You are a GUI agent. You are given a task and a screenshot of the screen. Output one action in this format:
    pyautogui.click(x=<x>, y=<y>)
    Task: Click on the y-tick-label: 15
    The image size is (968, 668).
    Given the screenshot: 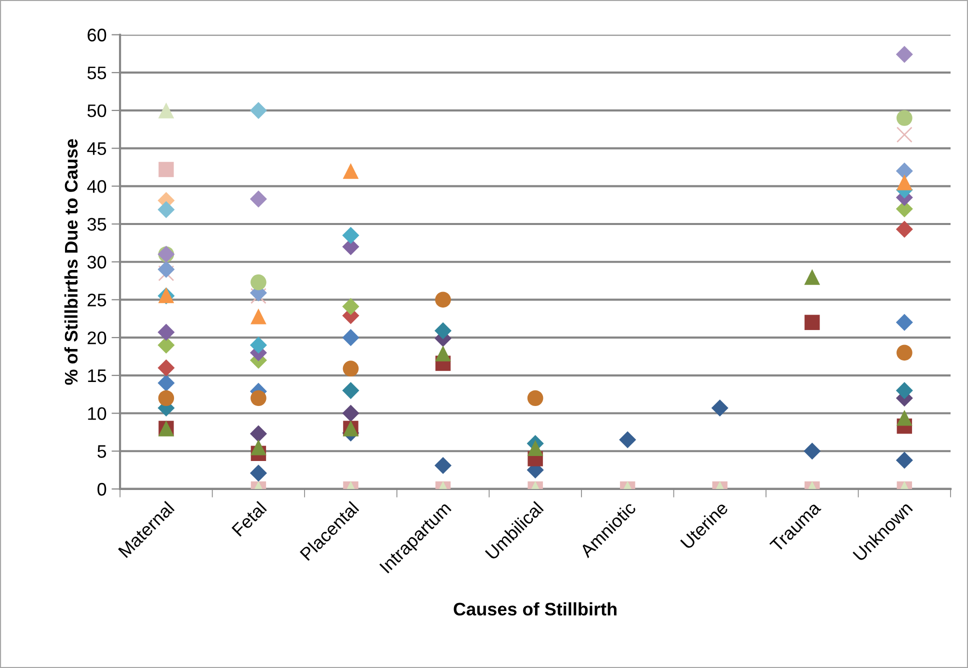 What is the action you would take?
    pyautogui.click(x=97, y=376)
    